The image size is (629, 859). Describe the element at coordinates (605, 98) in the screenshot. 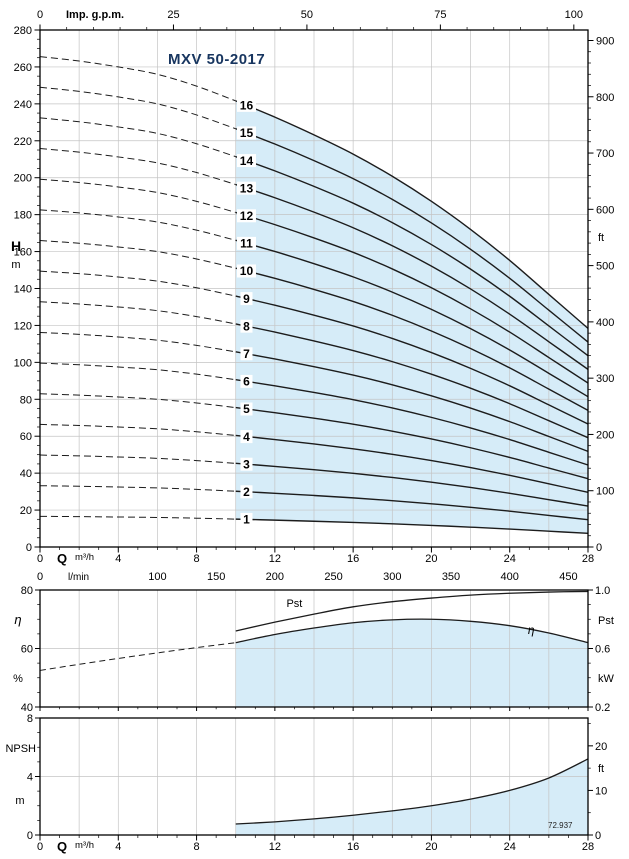

I see `axis-tick-label: 800` at that location.